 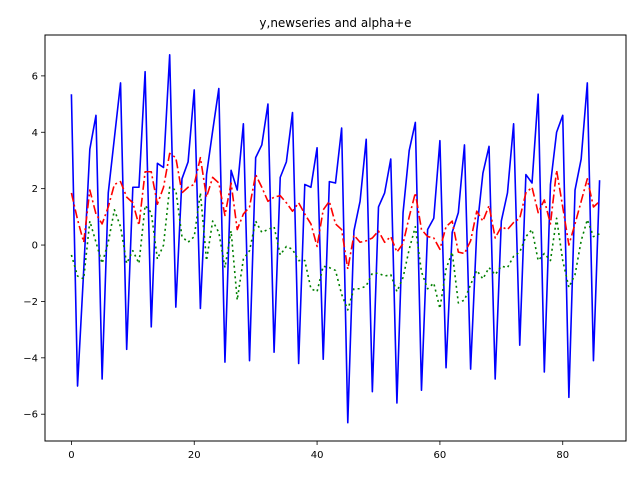 I want to click on y-tick-label: 2, so click(x=35, y=189).